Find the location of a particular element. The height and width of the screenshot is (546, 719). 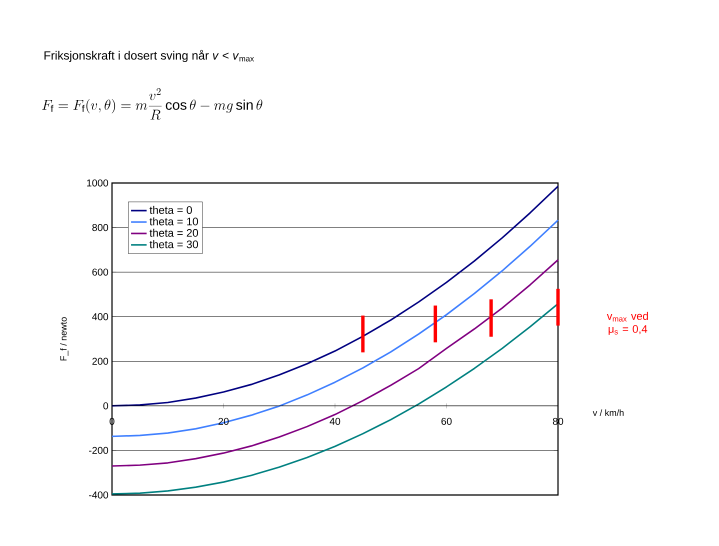

y-tick-label: 400 is located at coordinates (100, 316).